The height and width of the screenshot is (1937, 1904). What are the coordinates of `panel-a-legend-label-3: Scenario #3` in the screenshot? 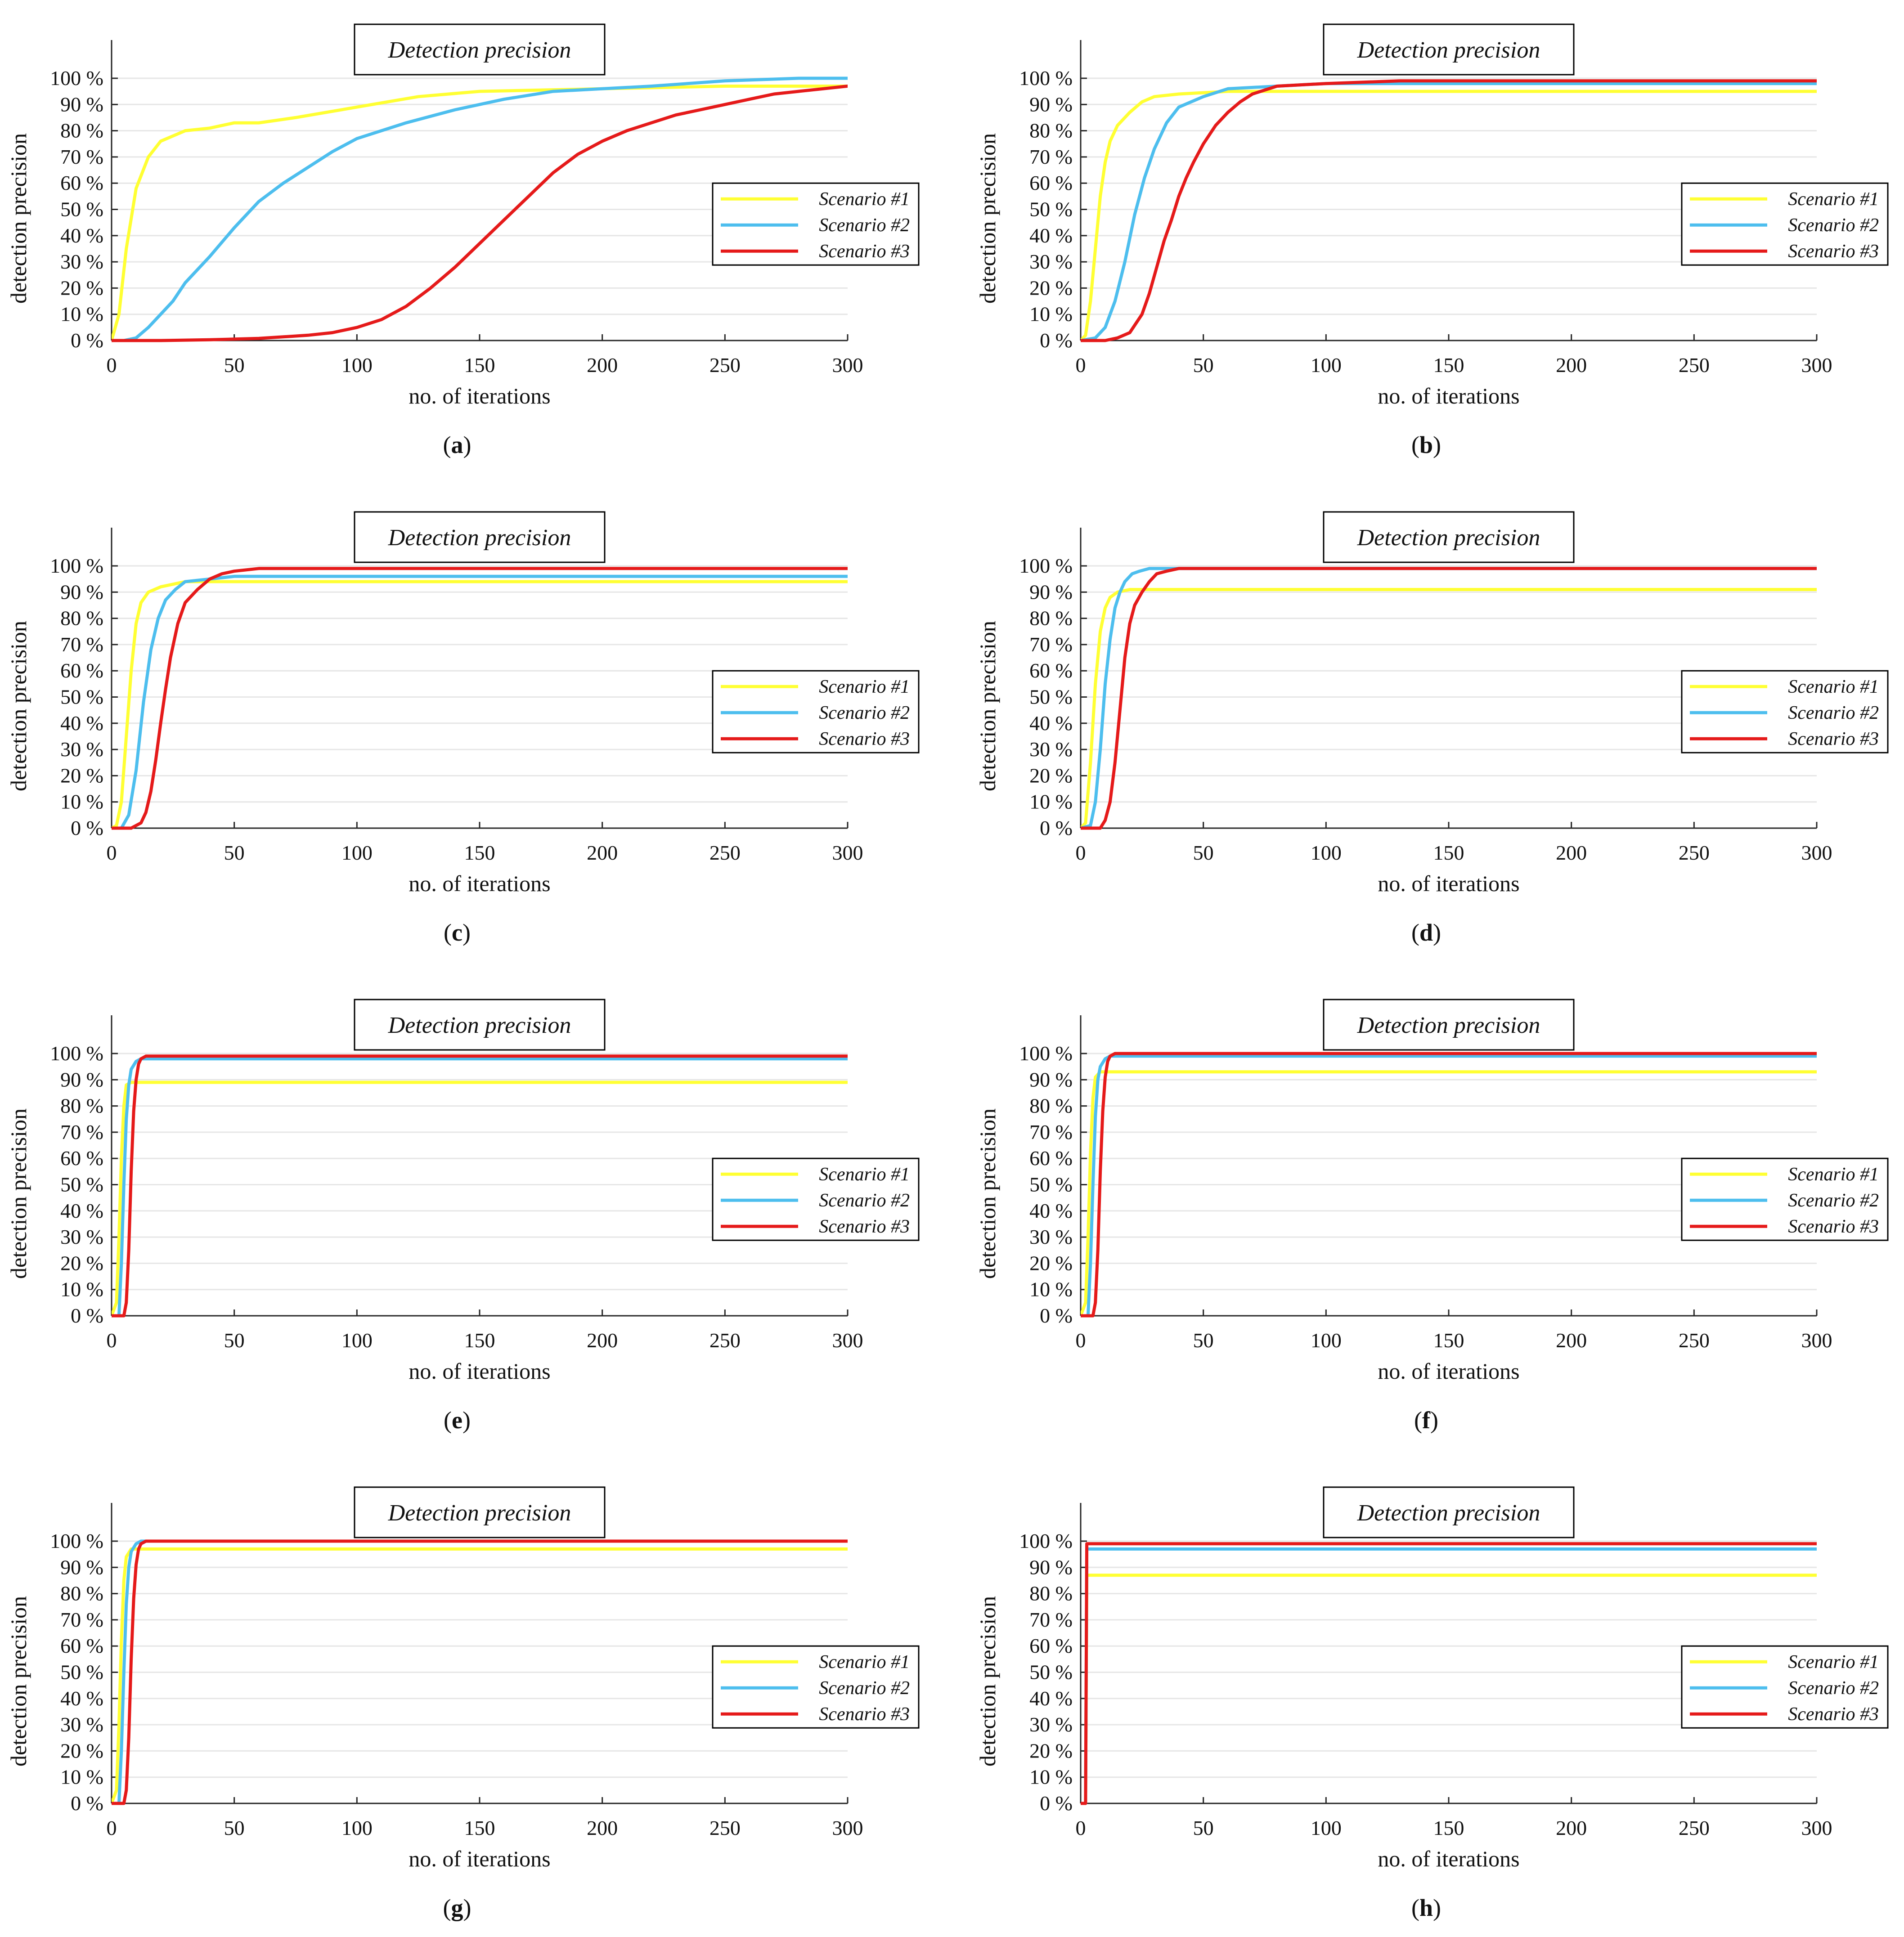 It's located at (864, 252).